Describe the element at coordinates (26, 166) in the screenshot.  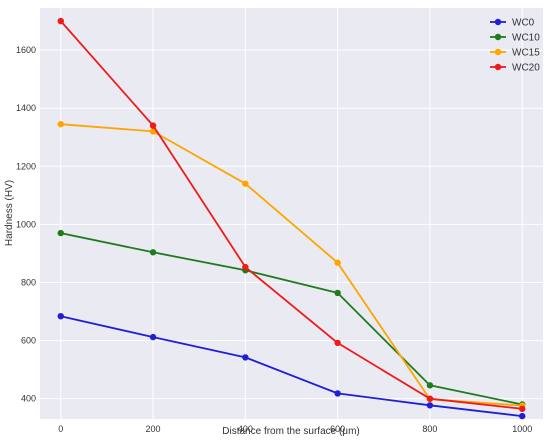
I see `y-tick-label: 1200` at that location.